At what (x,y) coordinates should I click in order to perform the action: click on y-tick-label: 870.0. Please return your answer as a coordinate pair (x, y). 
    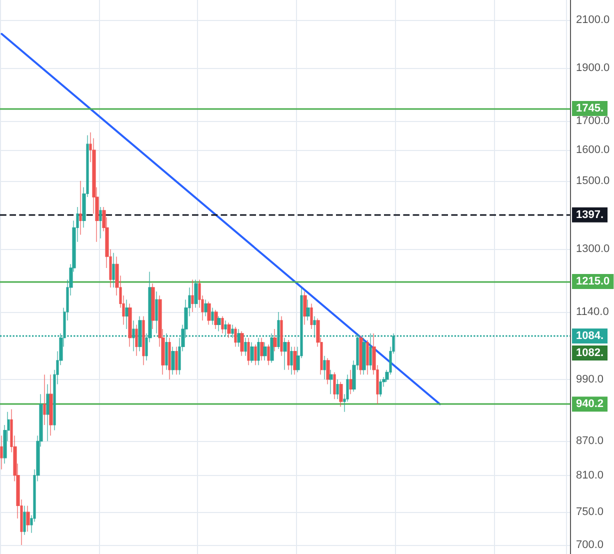
    Looking at the image, I should click on (590, 441).